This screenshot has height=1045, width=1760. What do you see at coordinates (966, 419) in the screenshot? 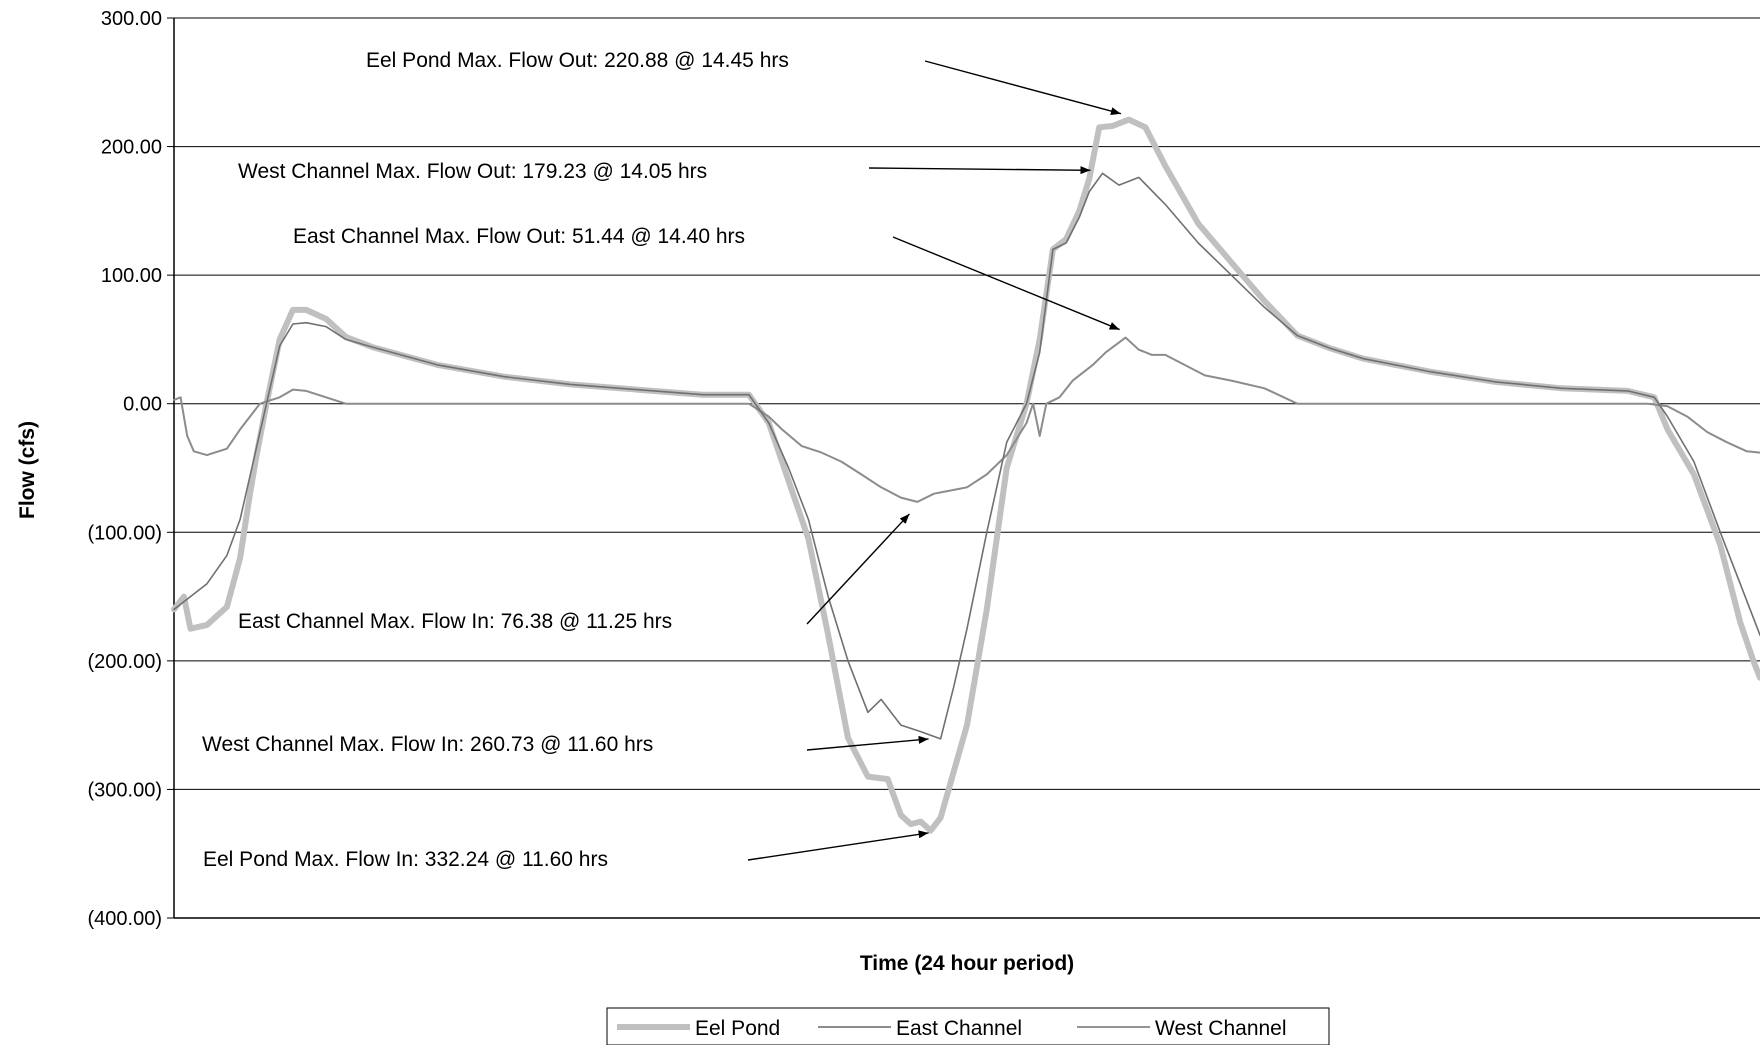
I see `east-channel-line` at bounding box center [966, 419].